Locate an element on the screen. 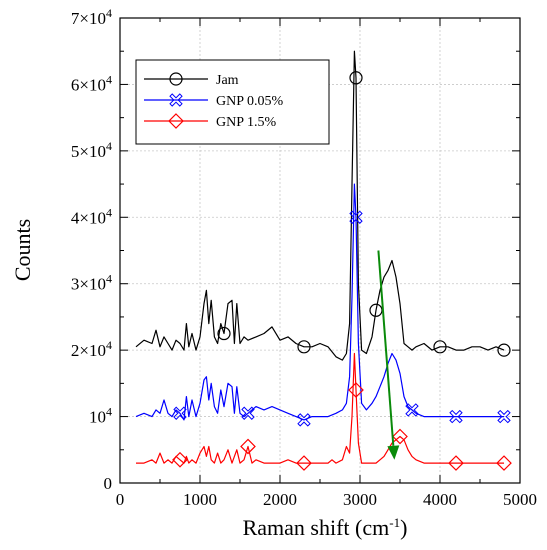  arrow-head is located at coordinates (393, 452).